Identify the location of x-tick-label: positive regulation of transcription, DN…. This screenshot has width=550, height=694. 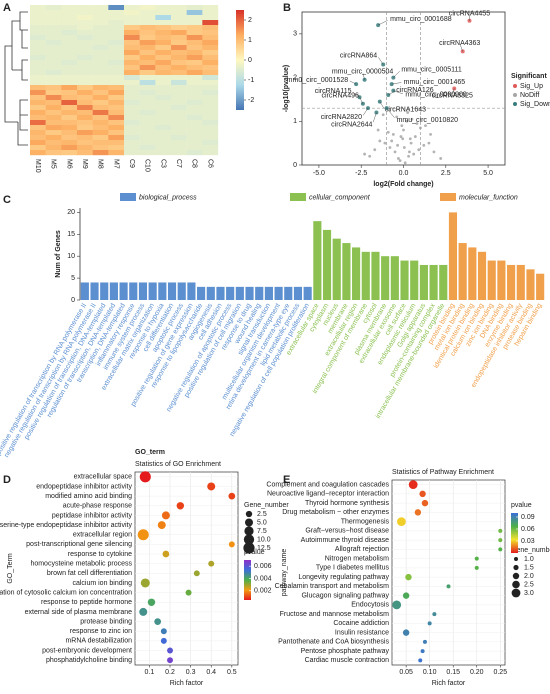
(65, 371).